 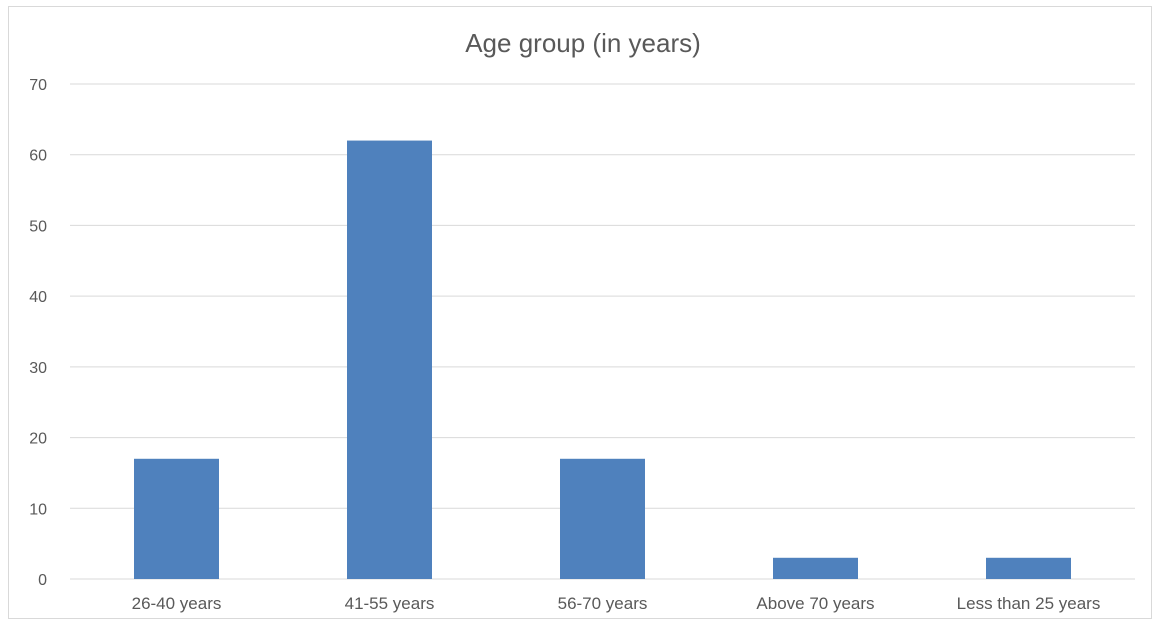 I want to click on y-axis-ticks: 0 10 20 30 40 50 60 70, so click(x=38, y=333).